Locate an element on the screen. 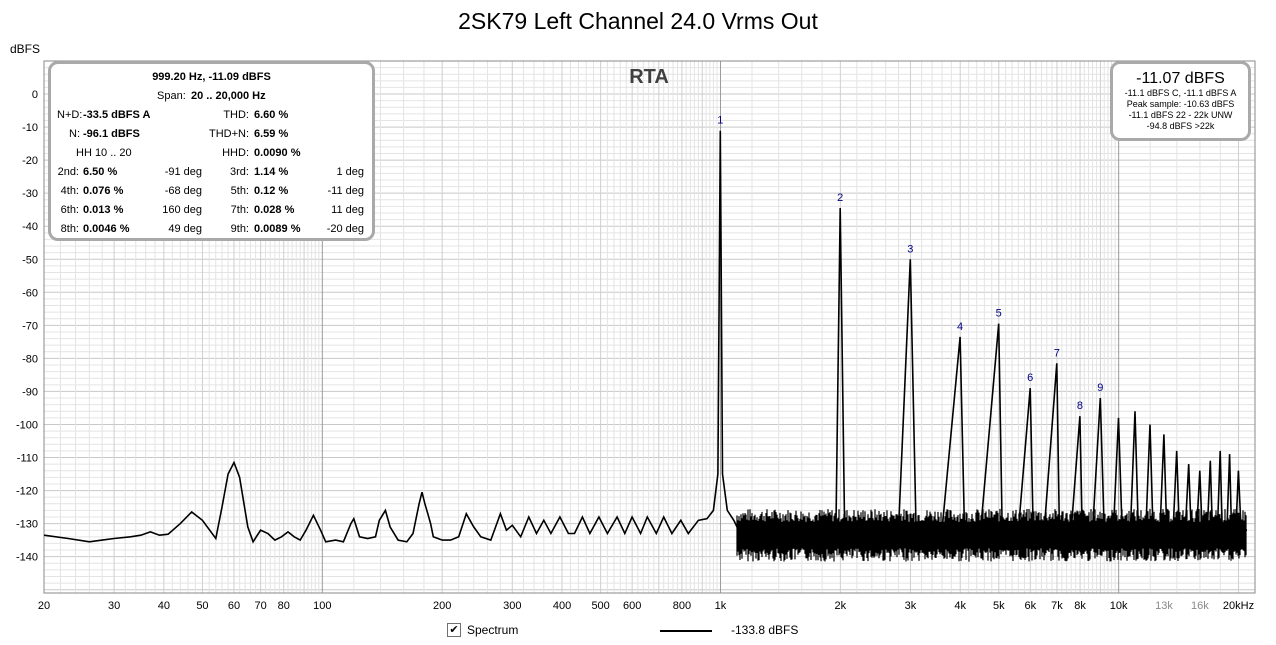 This screenshot has height=645, width=1276. hh-row: HH 10 .. 20 HHD: 0.0090 % is located at coordinates (211, 153).